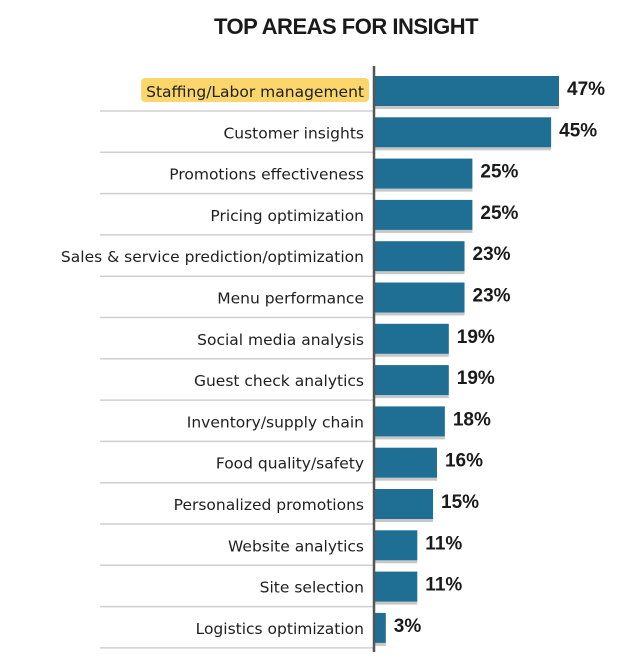 This screenshot has height=664, width=638. I want to click on value-label: 45%, so click(578, 130).